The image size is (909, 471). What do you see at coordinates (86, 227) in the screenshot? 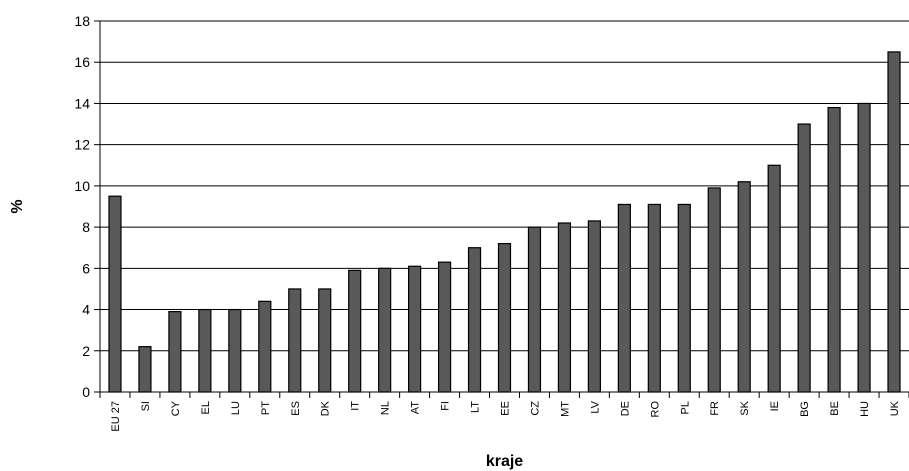
I see `y-tick-label: 8` at bounding box center [86, 227].